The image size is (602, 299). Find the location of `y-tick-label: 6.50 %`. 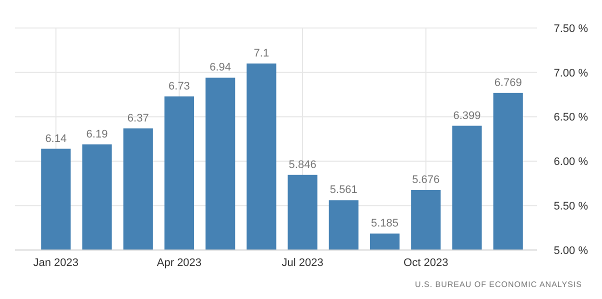

y-tick-label: 6.50 % is located at coordinates (571, 118).